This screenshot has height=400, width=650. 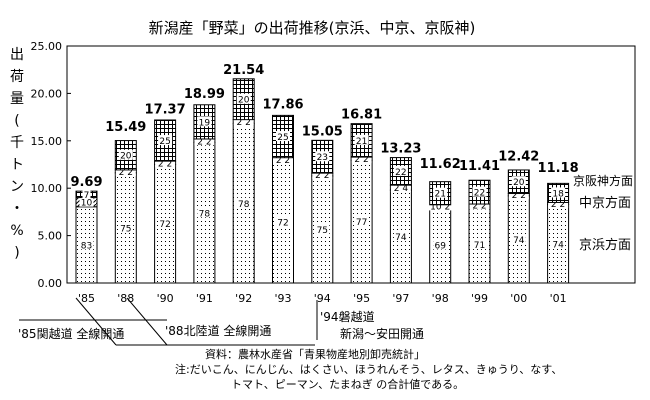 What do you see at coordinates (440, 298) in the screenshot?
I see `x-tick-label: '98` at bounding box center [440, 298].